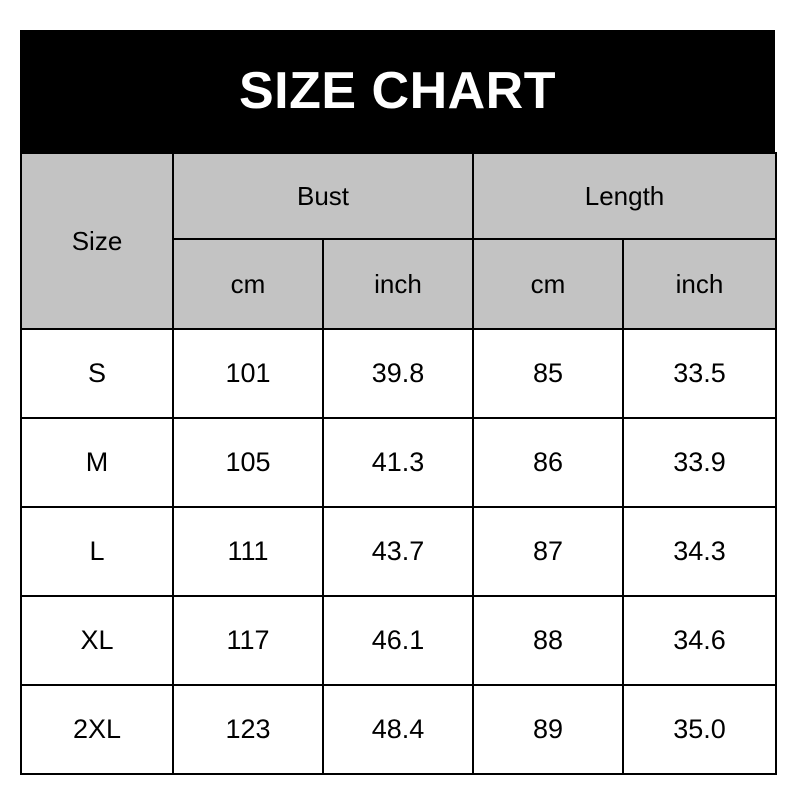  What do you see at coordinates (548, 640) in the screenshot?
I see `cell-length-cm: 88` at bounding box center [548, 640].